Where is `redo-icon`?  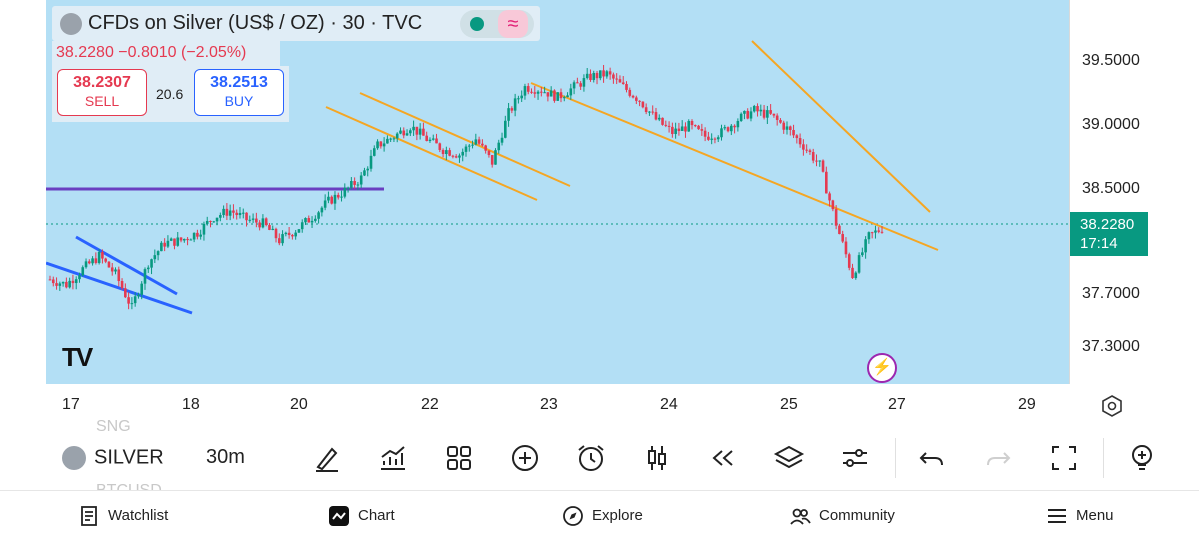
redo-icon is located at coordinates (998, 458).